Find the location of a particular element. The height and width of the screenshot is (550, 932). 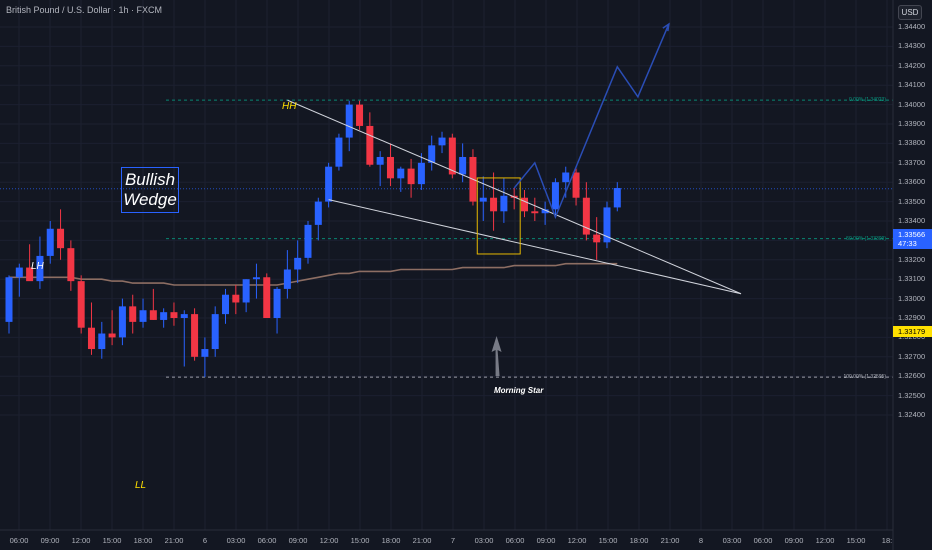

price-tick-label: 1.32500 is located at coordinates (912, 395).